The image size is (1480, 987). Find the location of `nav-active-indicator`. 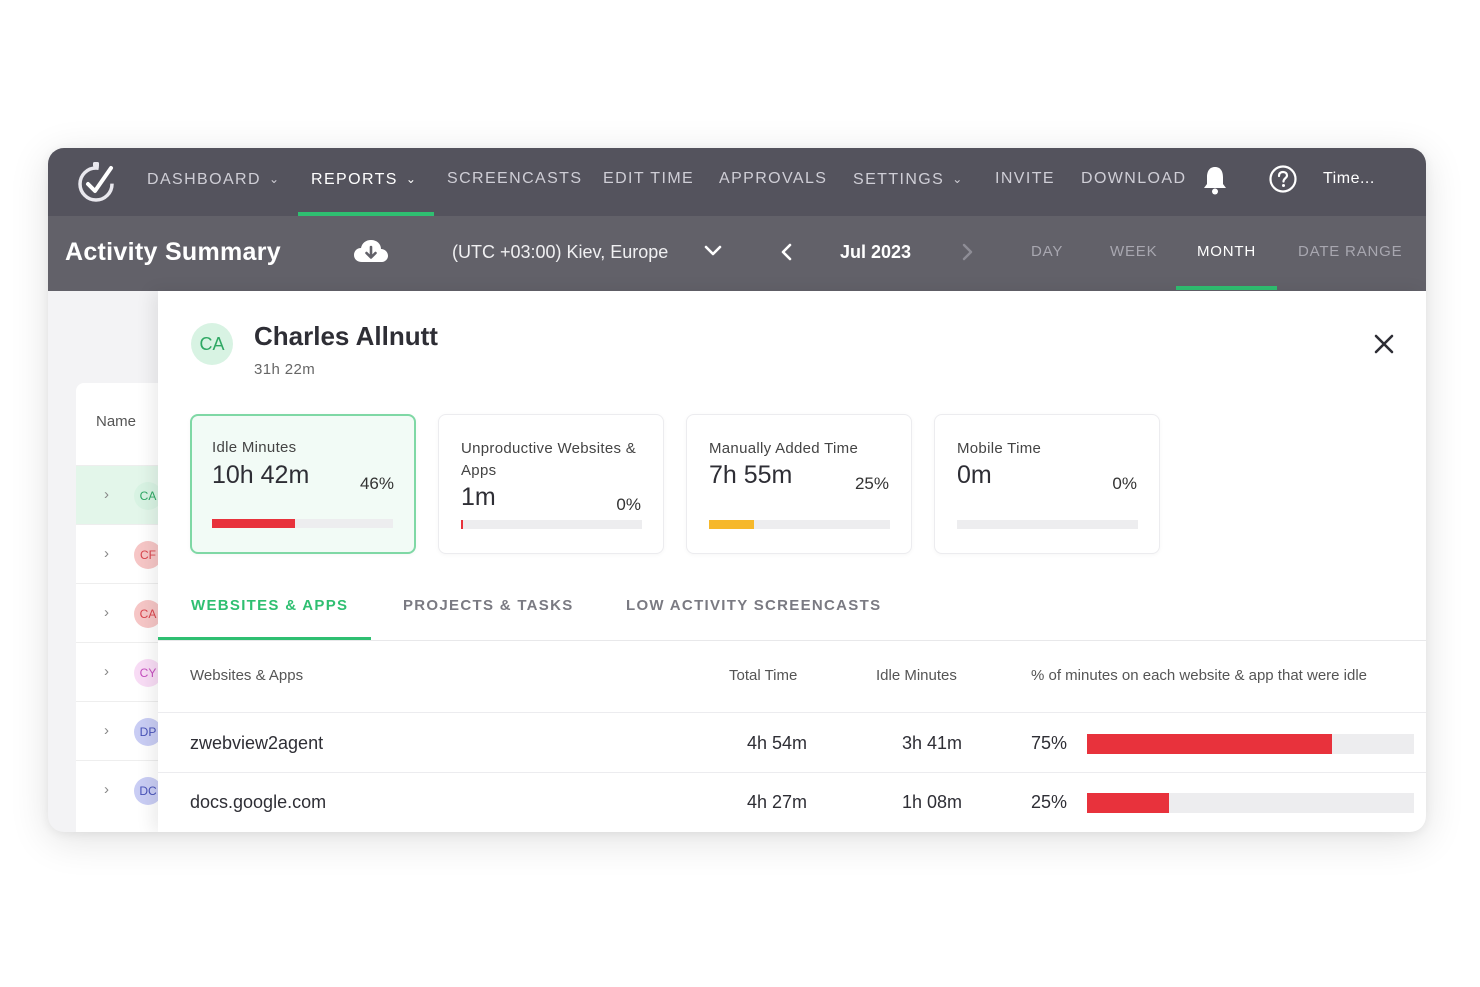

nav-active-indicator is located at coordinates (366, 214).